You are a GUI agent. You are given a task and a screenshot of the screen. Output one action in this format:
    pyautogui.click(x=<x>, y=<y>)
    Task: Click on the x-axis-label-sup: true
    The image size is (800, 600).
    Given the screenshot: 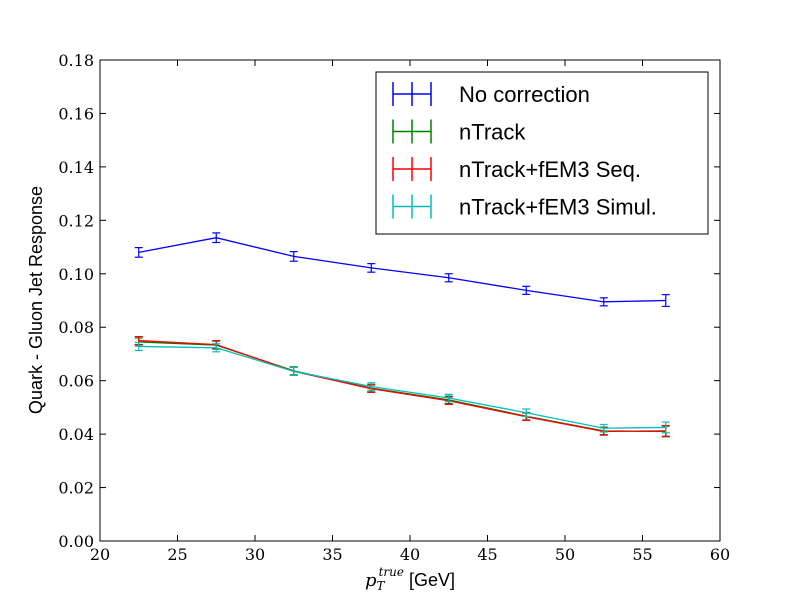 What is the action you would take?
    pyautogui.click(x=391, y=572)
    